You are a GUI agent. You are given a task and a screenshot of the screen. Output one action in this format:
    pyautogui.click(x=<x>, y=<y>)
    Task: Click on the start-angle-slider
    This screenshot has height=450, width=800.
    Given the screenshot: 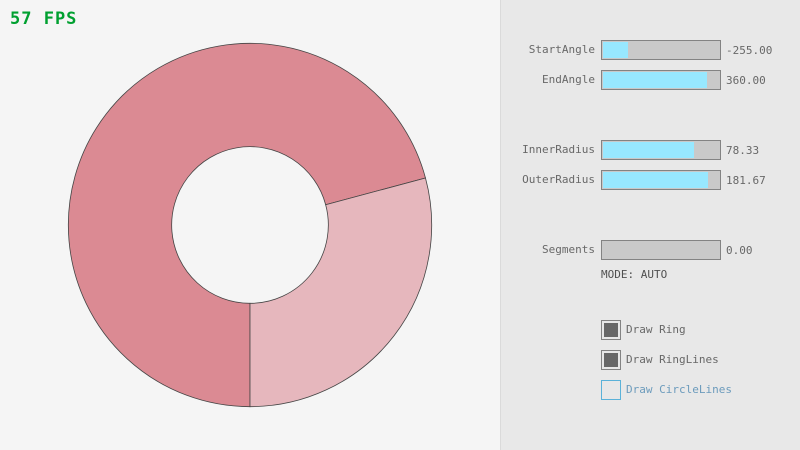 What is the action you would take?
    pyautogui.click(x=661, y=50)
    